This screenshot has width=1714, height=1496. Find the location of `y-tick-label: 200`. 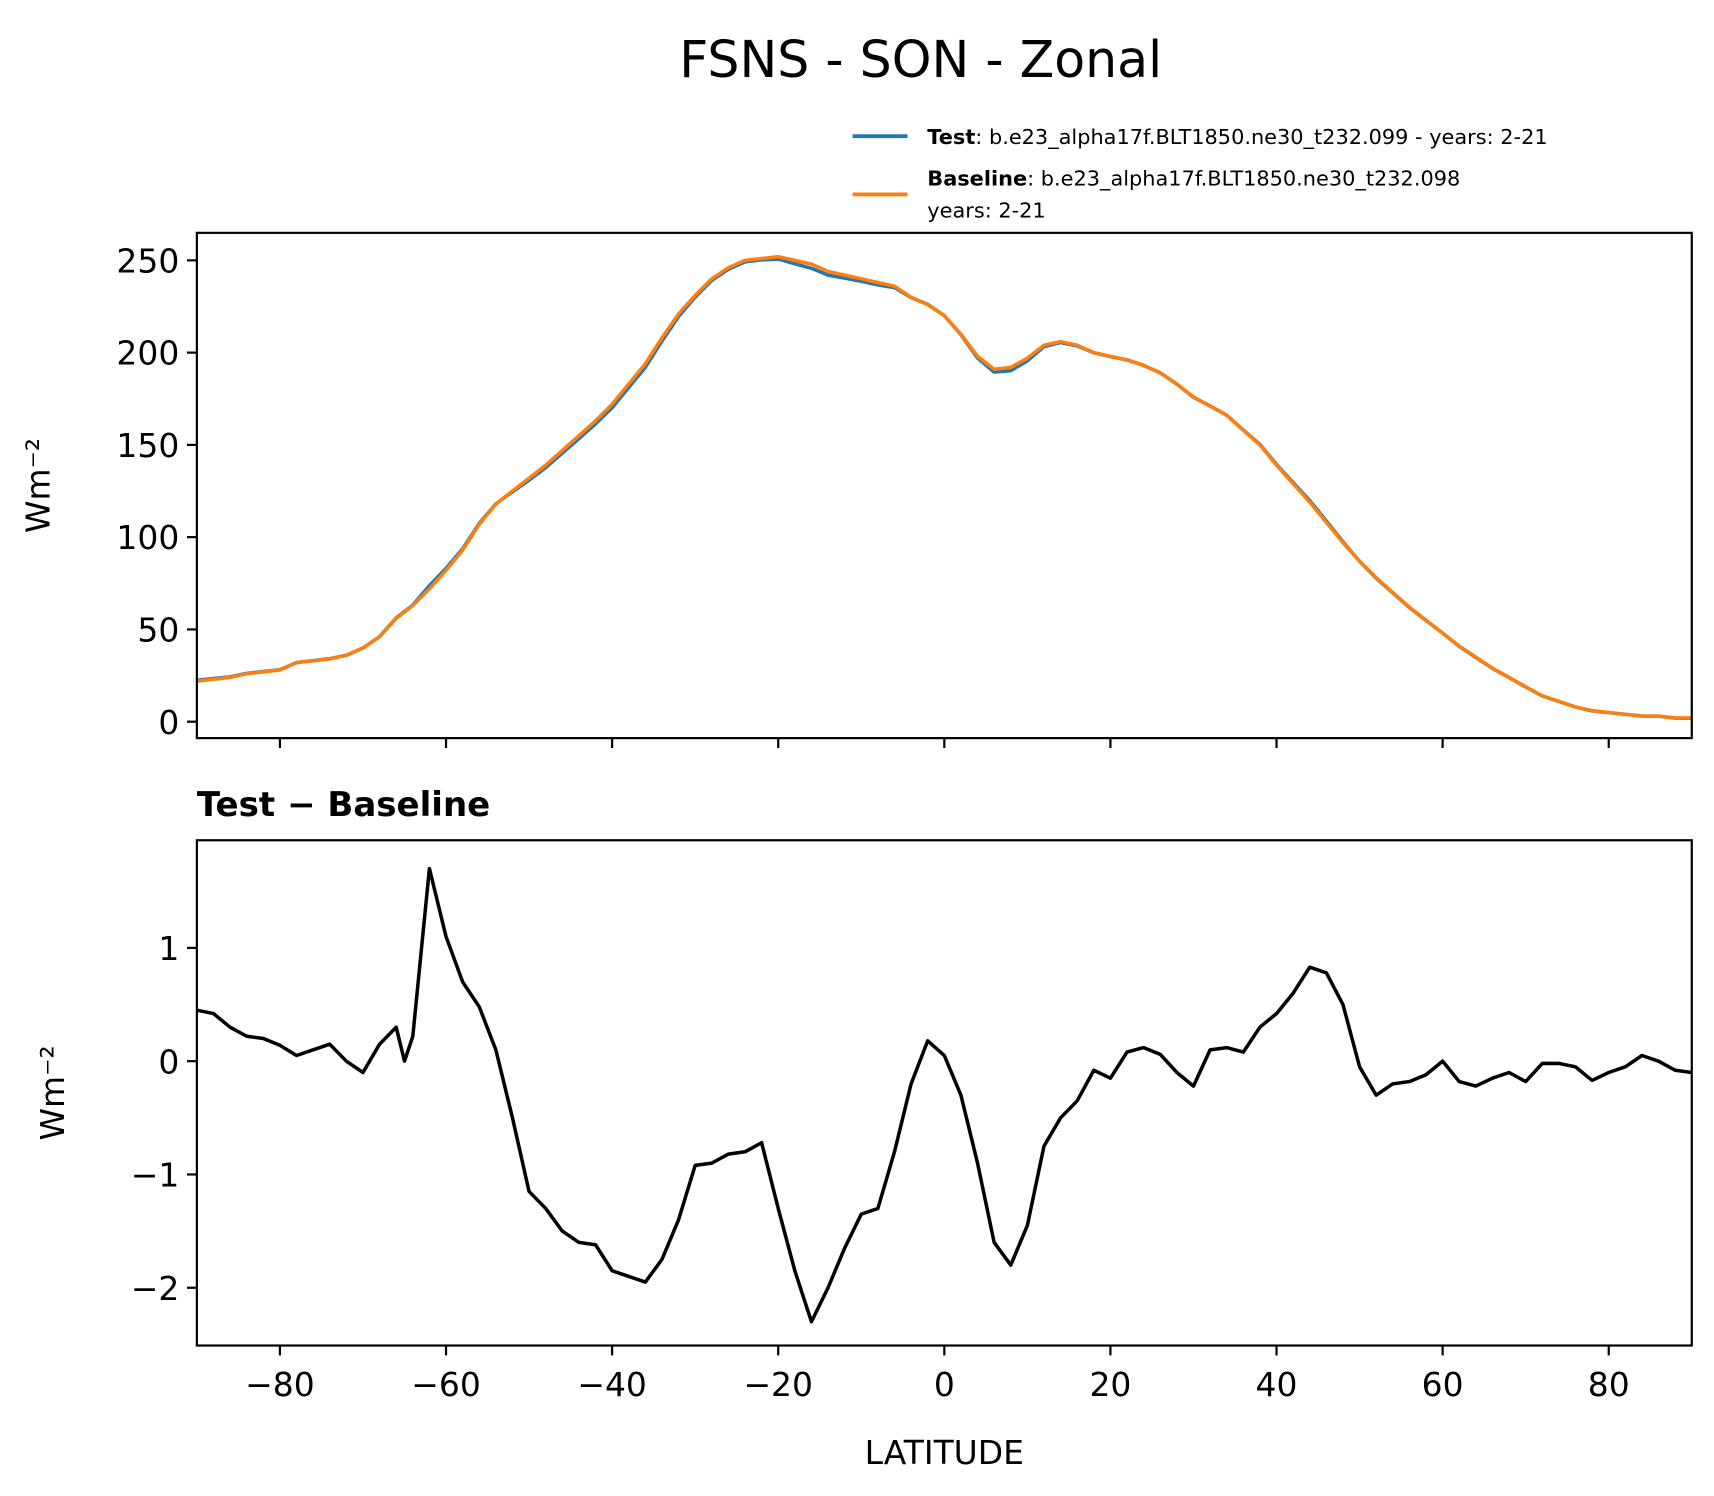

y-tick-label: 200 is located at coordinates (147, 353).